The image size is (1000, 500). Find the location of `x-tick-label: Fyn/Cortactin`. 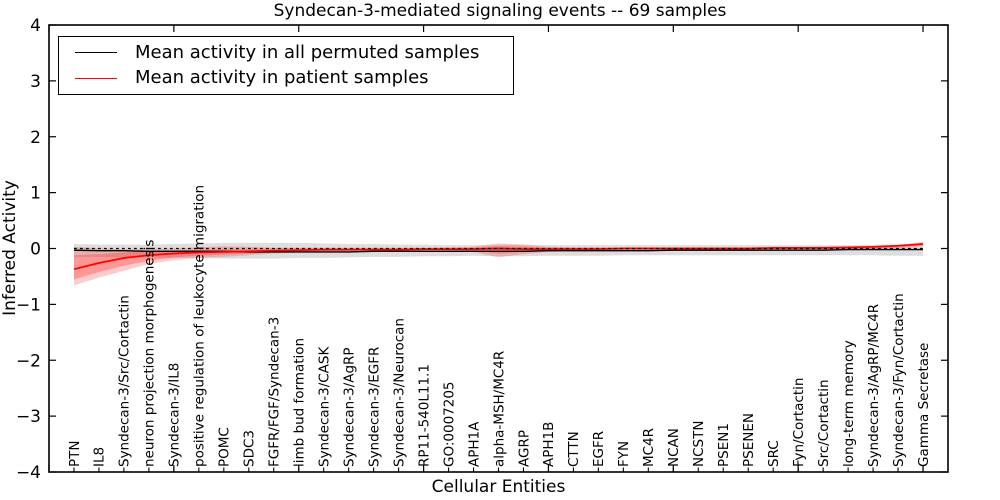

x-tick-label: Fyn/Cortactin is located at coordinates (799, 422).